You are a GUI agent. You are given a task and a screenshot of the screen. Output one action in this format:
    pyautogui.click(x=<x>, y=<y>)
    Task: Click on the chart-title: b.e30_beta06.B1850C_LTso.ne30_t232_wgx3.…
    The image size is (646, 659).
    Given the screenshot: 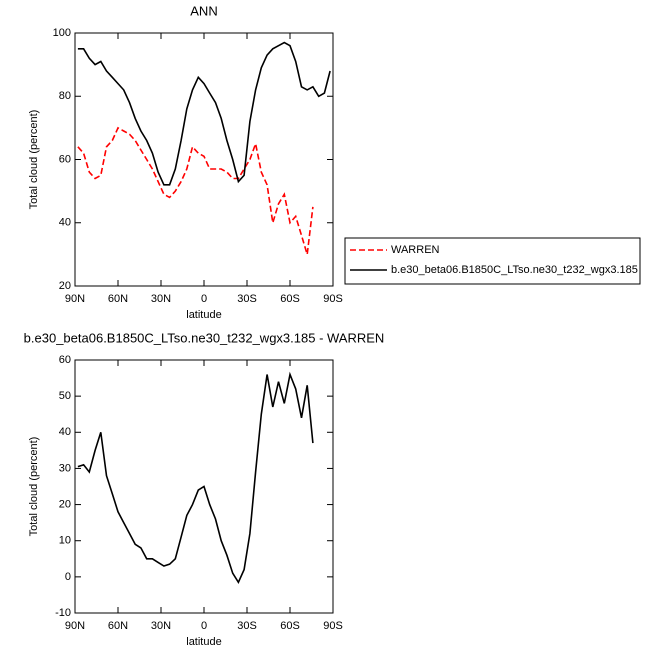 What is the action you would take?
    pyautogui.click(x=204, y=337)
    